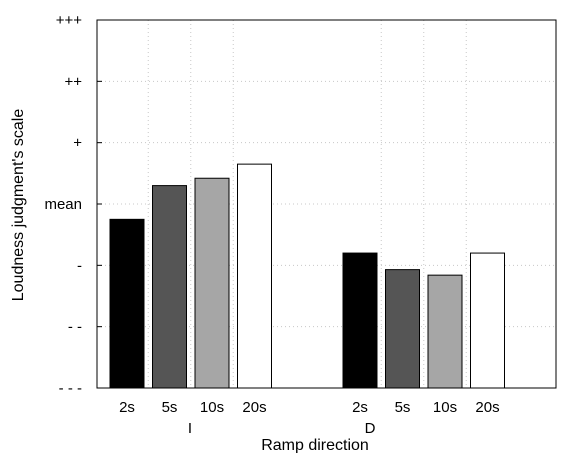 The height and width of the screenshot is (453, 564). What do you see at coordinates (70, 388) in the screenshot?
I see `y-tick-label: - - -` at bounding box center [70, 388].